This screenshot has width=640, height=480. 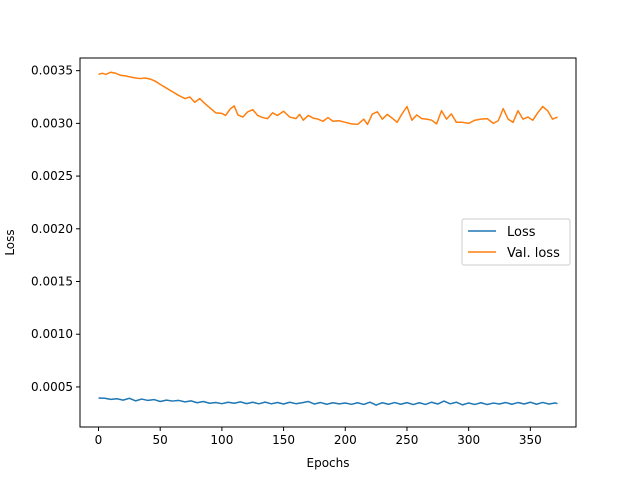 I want to click on series-line-loss, so click(x=328, y=401).